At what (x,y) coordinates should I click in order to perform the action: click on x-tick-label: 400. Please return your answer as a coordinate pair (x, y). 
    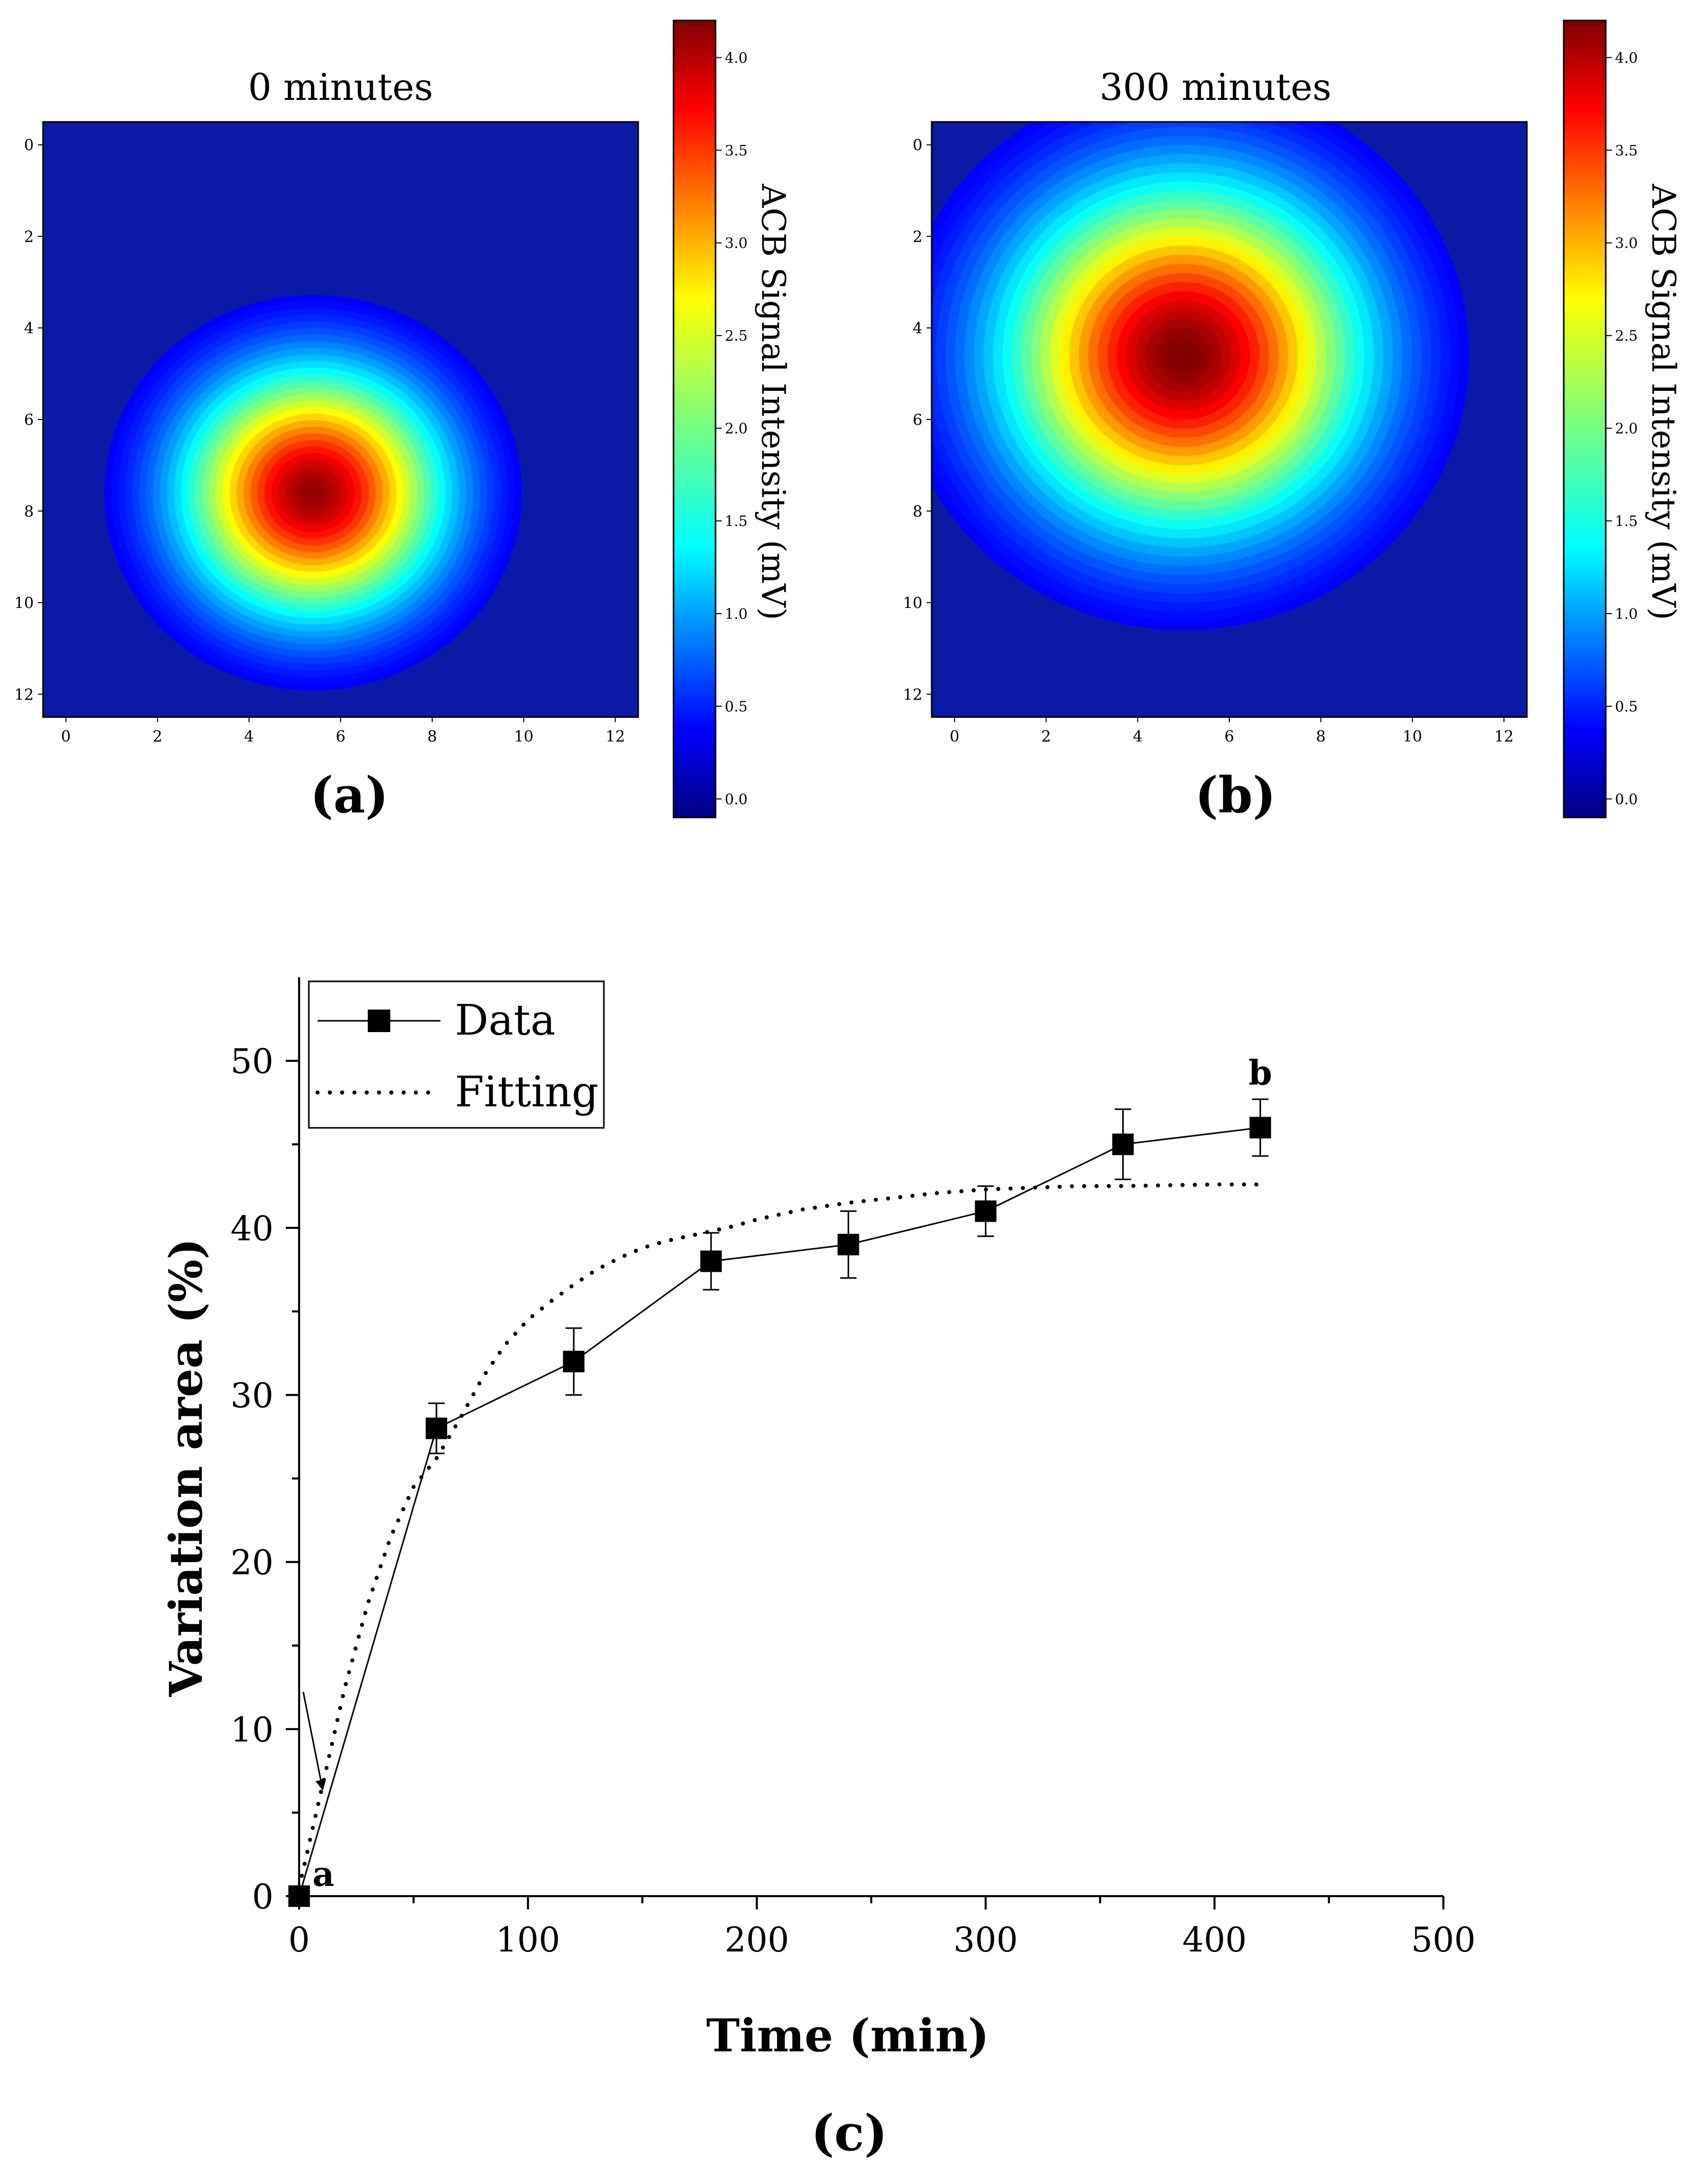
    Looking at the image, I should click on (1214, 1940).